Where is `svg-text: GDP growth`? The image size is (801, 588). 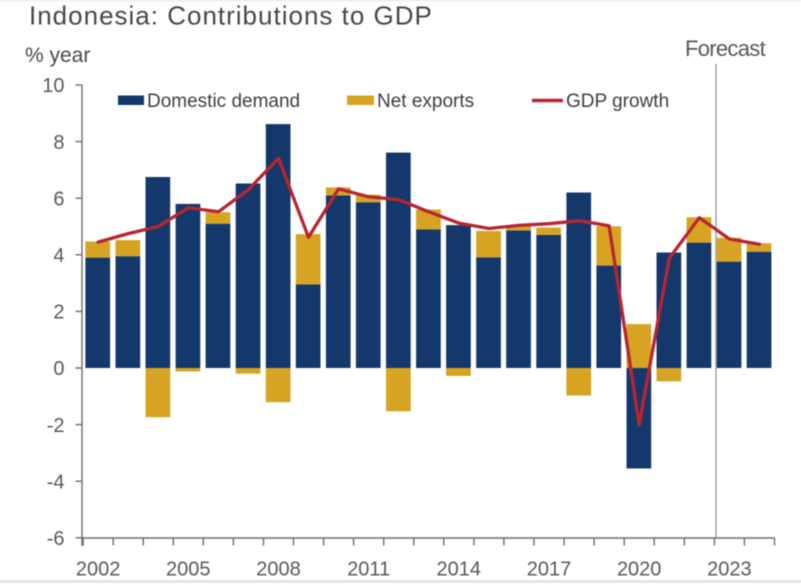 svg-text: GDP growth is located at coordinates (617, 101).